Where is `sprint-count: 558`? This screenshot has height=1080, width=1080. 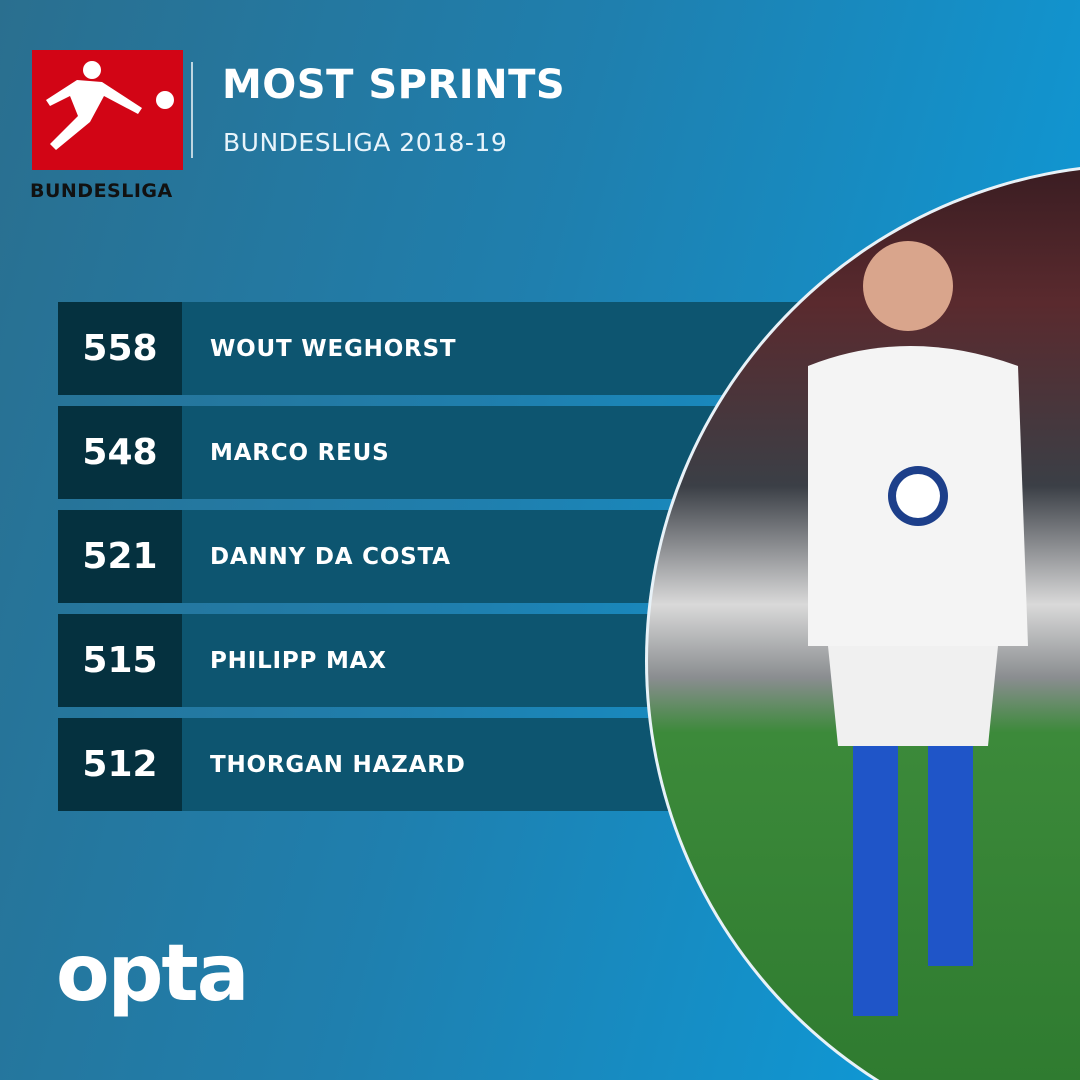
sprint-count: 558 is located at coordinates (120, 348).